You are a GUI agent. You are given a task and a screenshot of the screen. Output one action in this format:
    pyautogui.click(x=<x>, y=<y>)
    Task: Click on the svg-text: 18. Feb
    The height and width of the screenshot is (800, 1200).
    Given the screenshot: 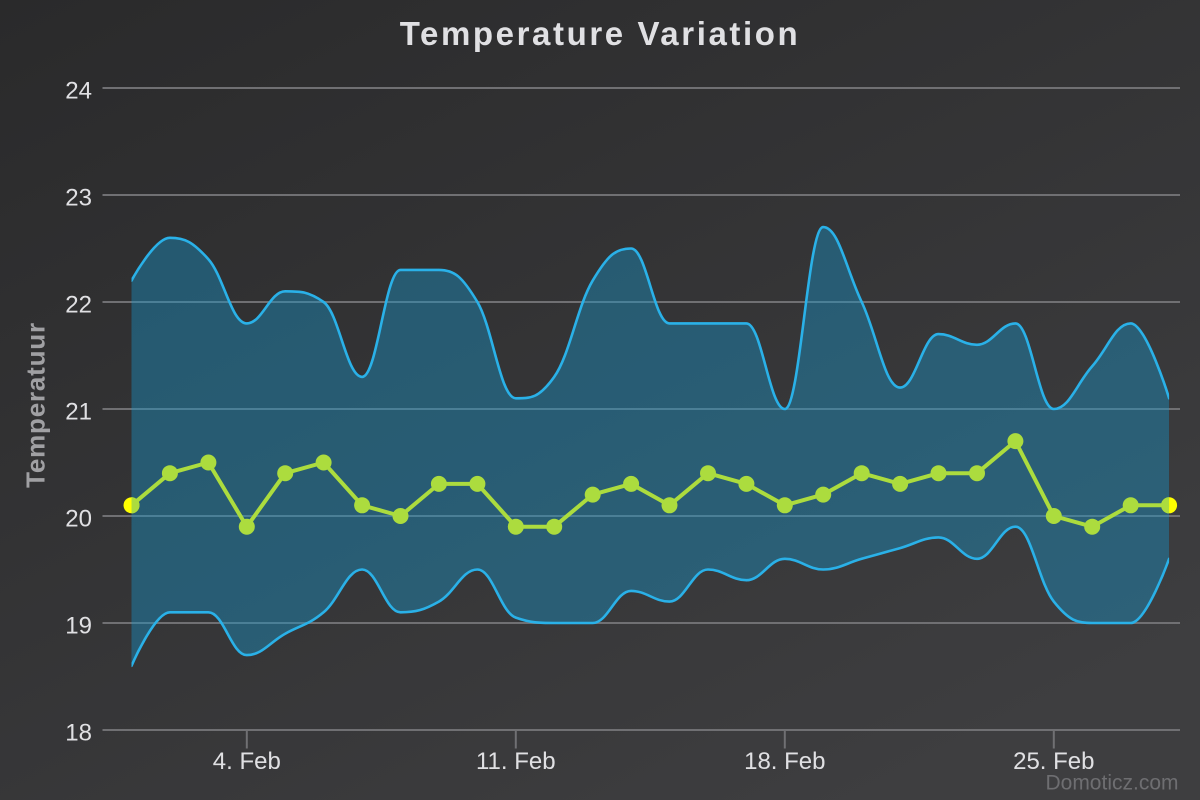 What is the action you would take?
    pyautogui.click(x=784, y=761)
    